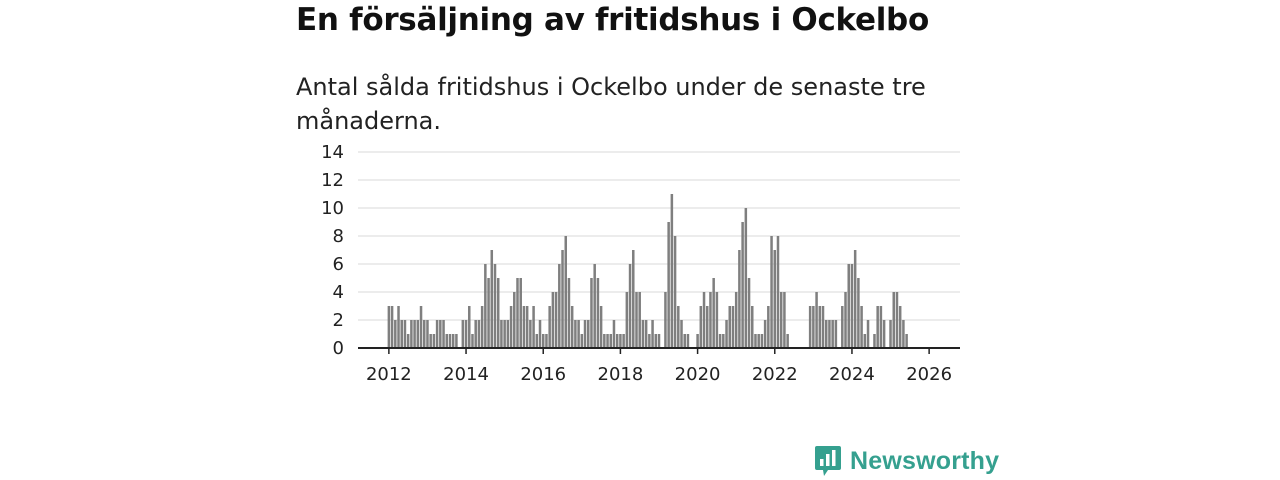 This screenshot has height=480, width=1280. Describe the element at coordinates (775, 374) in the screenshot. I see `x-tick-label: 2022` at that location.